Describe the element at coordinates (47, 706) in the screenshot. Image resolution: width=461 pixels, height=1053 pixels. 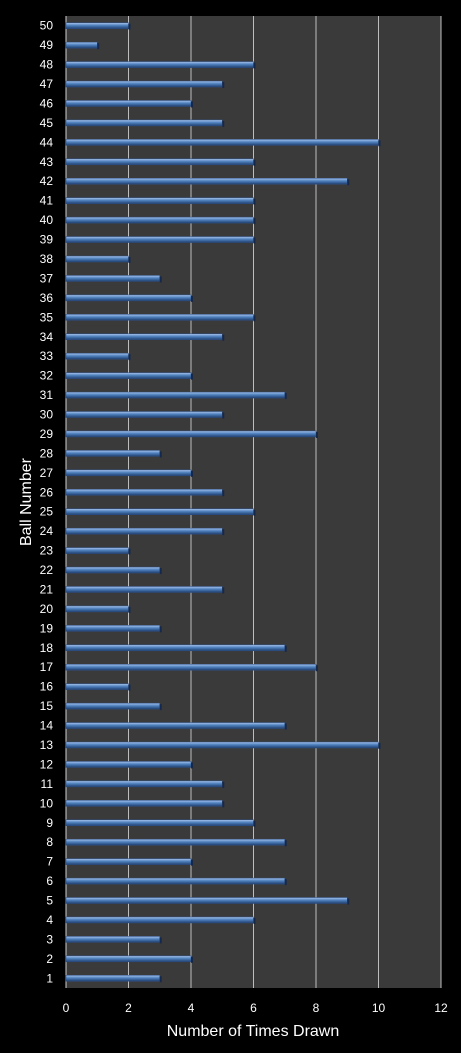
I see `y-tick-label: 15` at that location.